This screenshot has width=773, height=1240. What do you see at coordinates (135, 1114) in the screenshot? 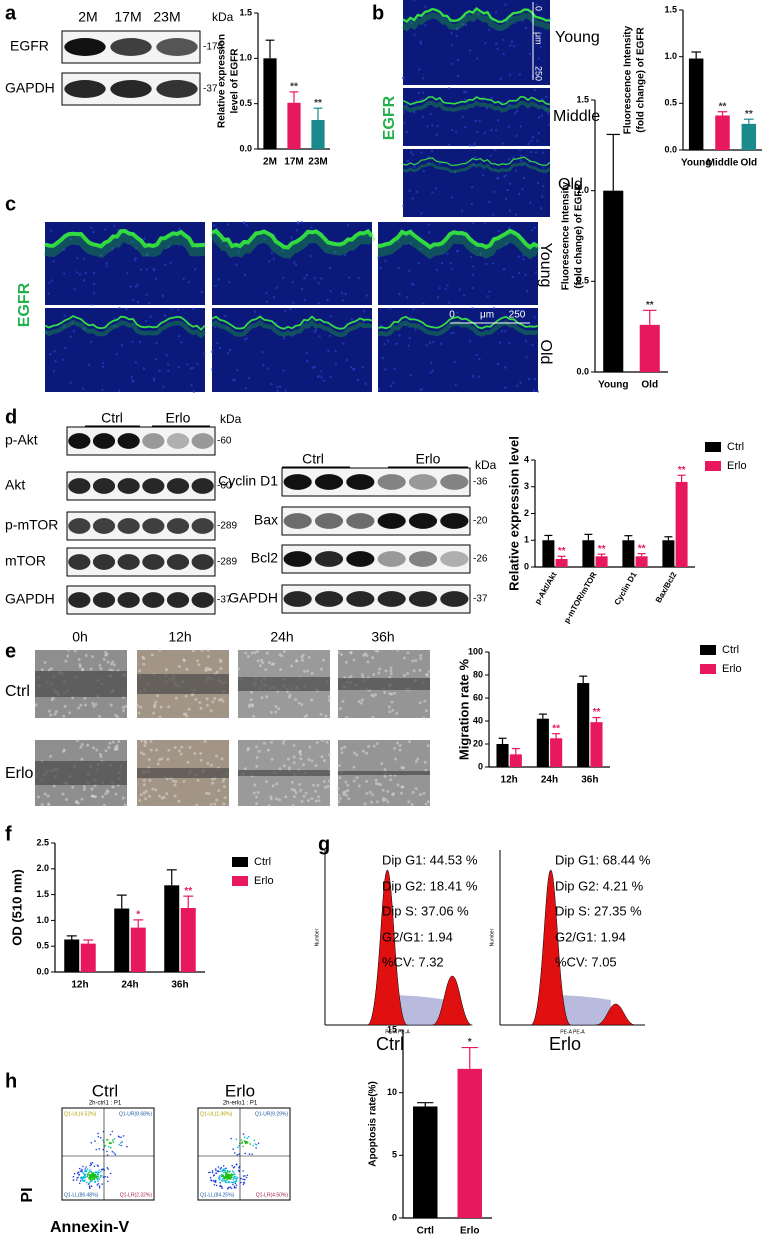
I see `label: Q1-UR(8.68%)` at bounding box center [135, 1114].